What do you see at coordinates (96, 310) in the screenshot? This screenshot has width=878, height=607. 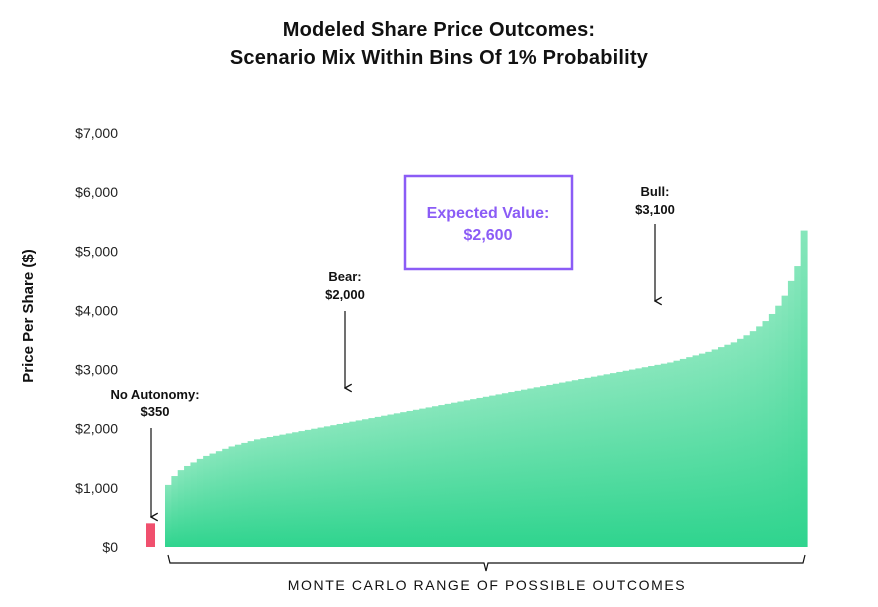 I see `y-tick-label: $4,000` at bounding box center [96, 310].